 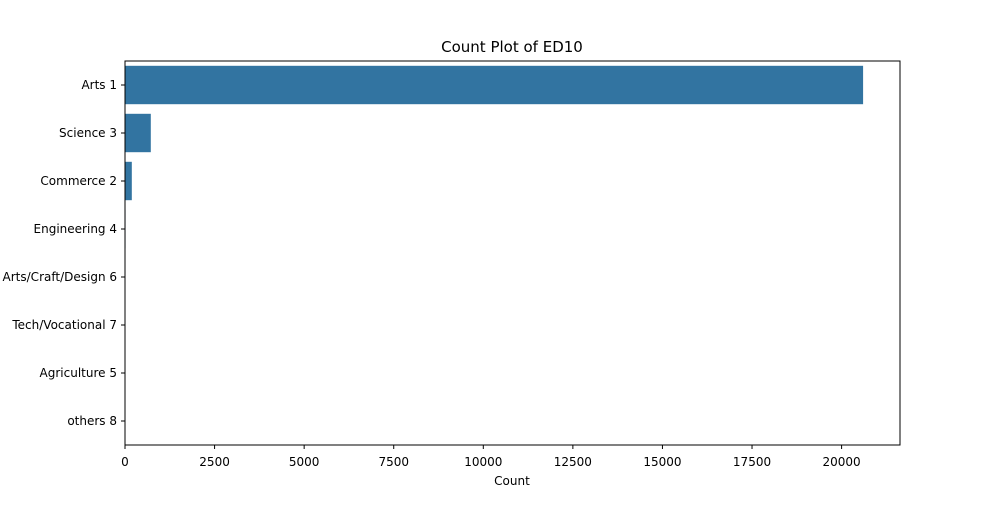 I want to click on x-tick-label: 17500, so click(x=752, y=462).